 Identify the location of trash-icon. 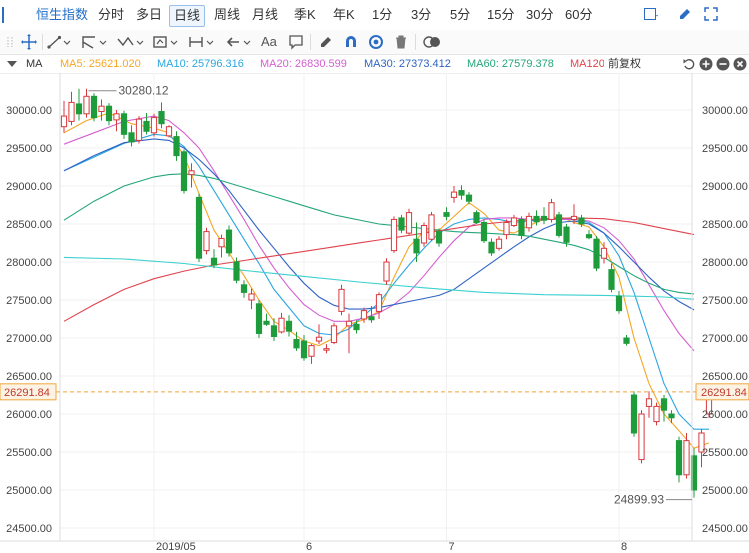
(401, 42).